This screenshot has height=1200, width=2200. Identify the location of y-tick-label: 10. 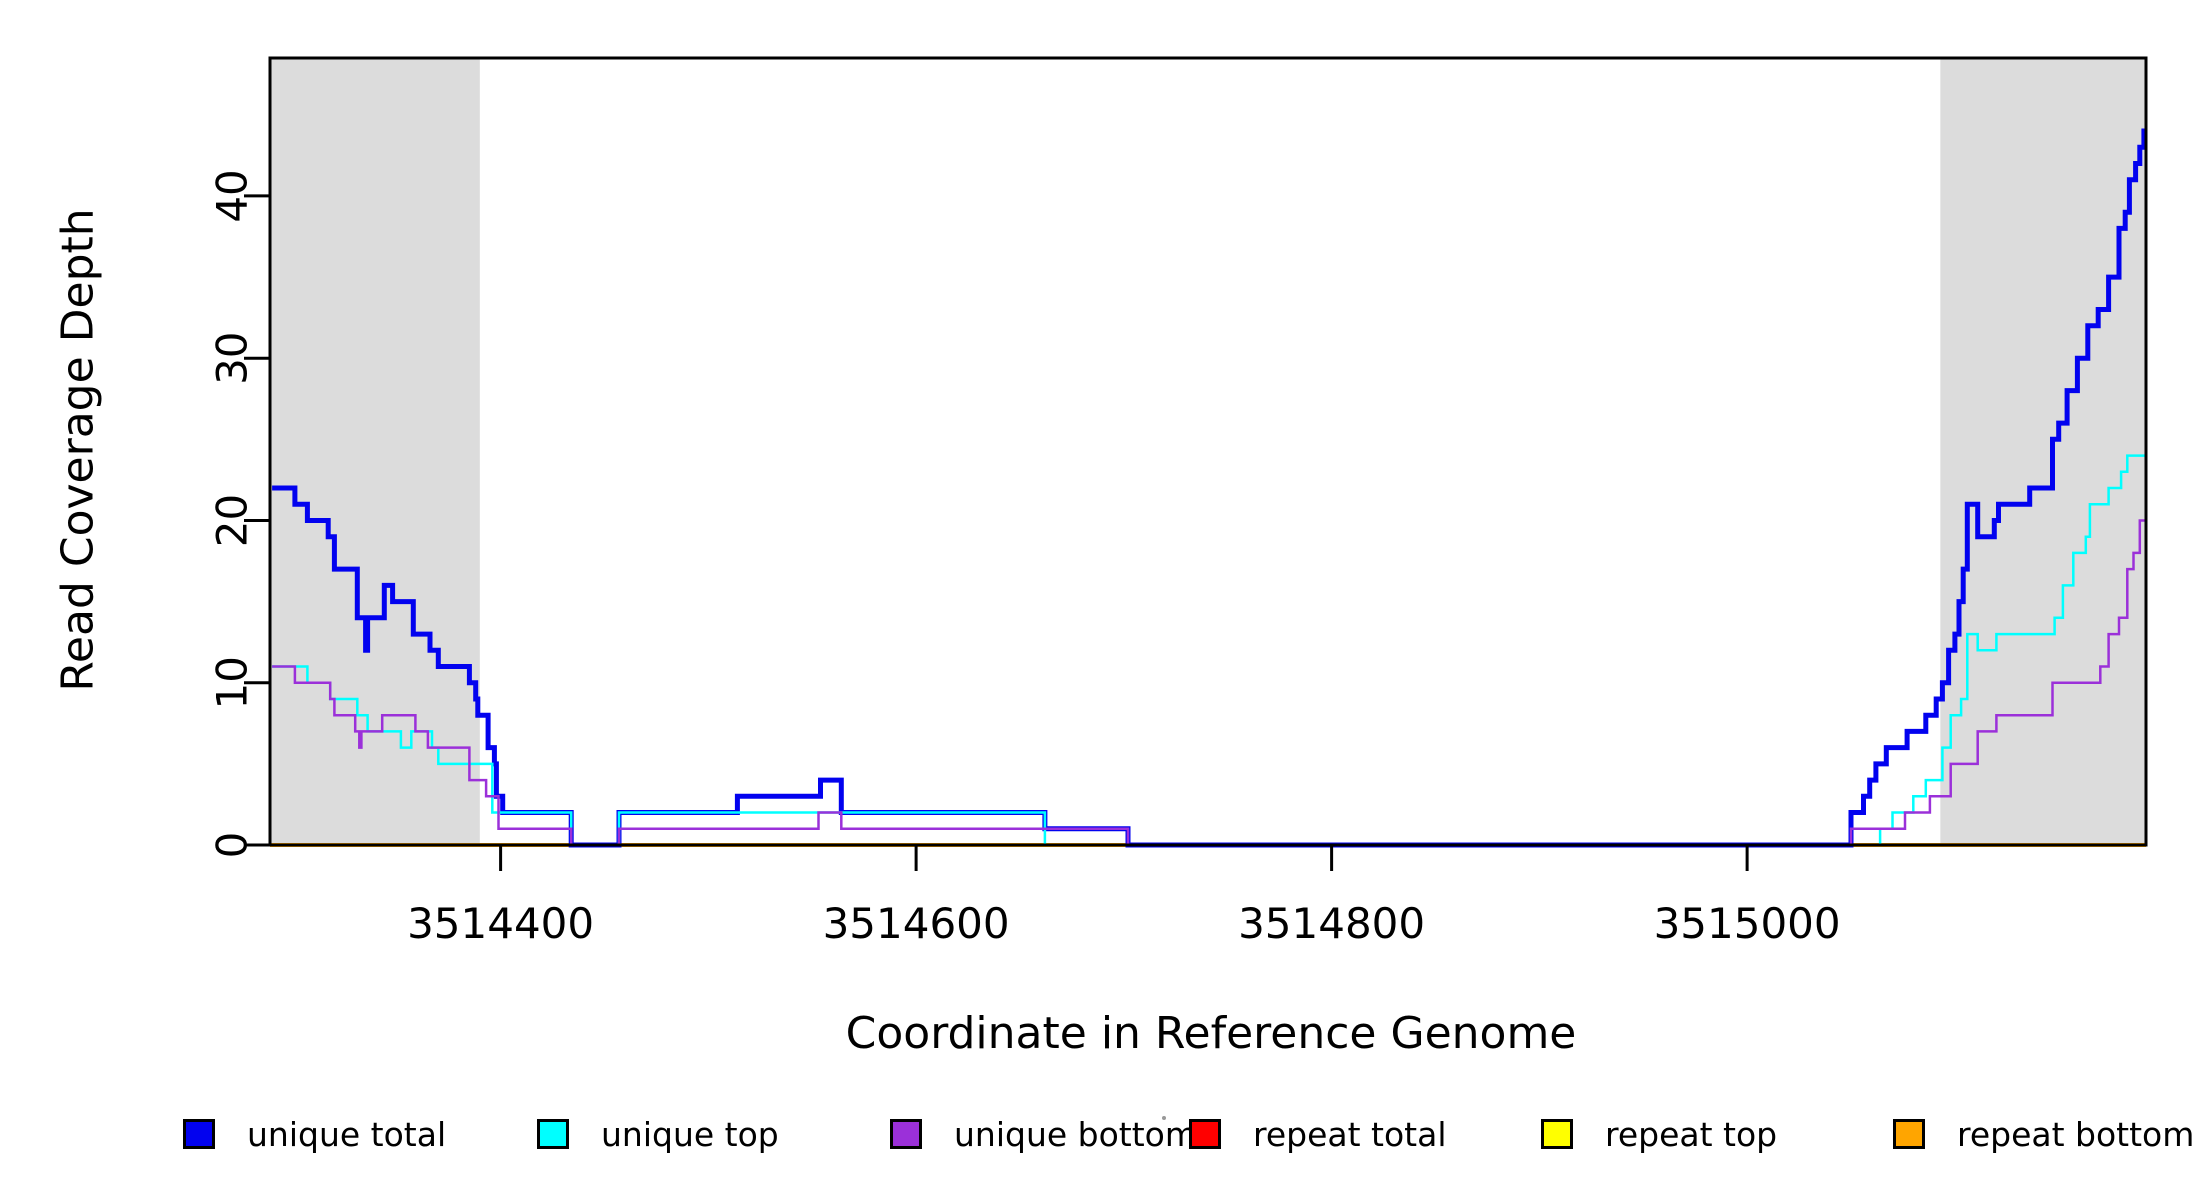
(232, 682).